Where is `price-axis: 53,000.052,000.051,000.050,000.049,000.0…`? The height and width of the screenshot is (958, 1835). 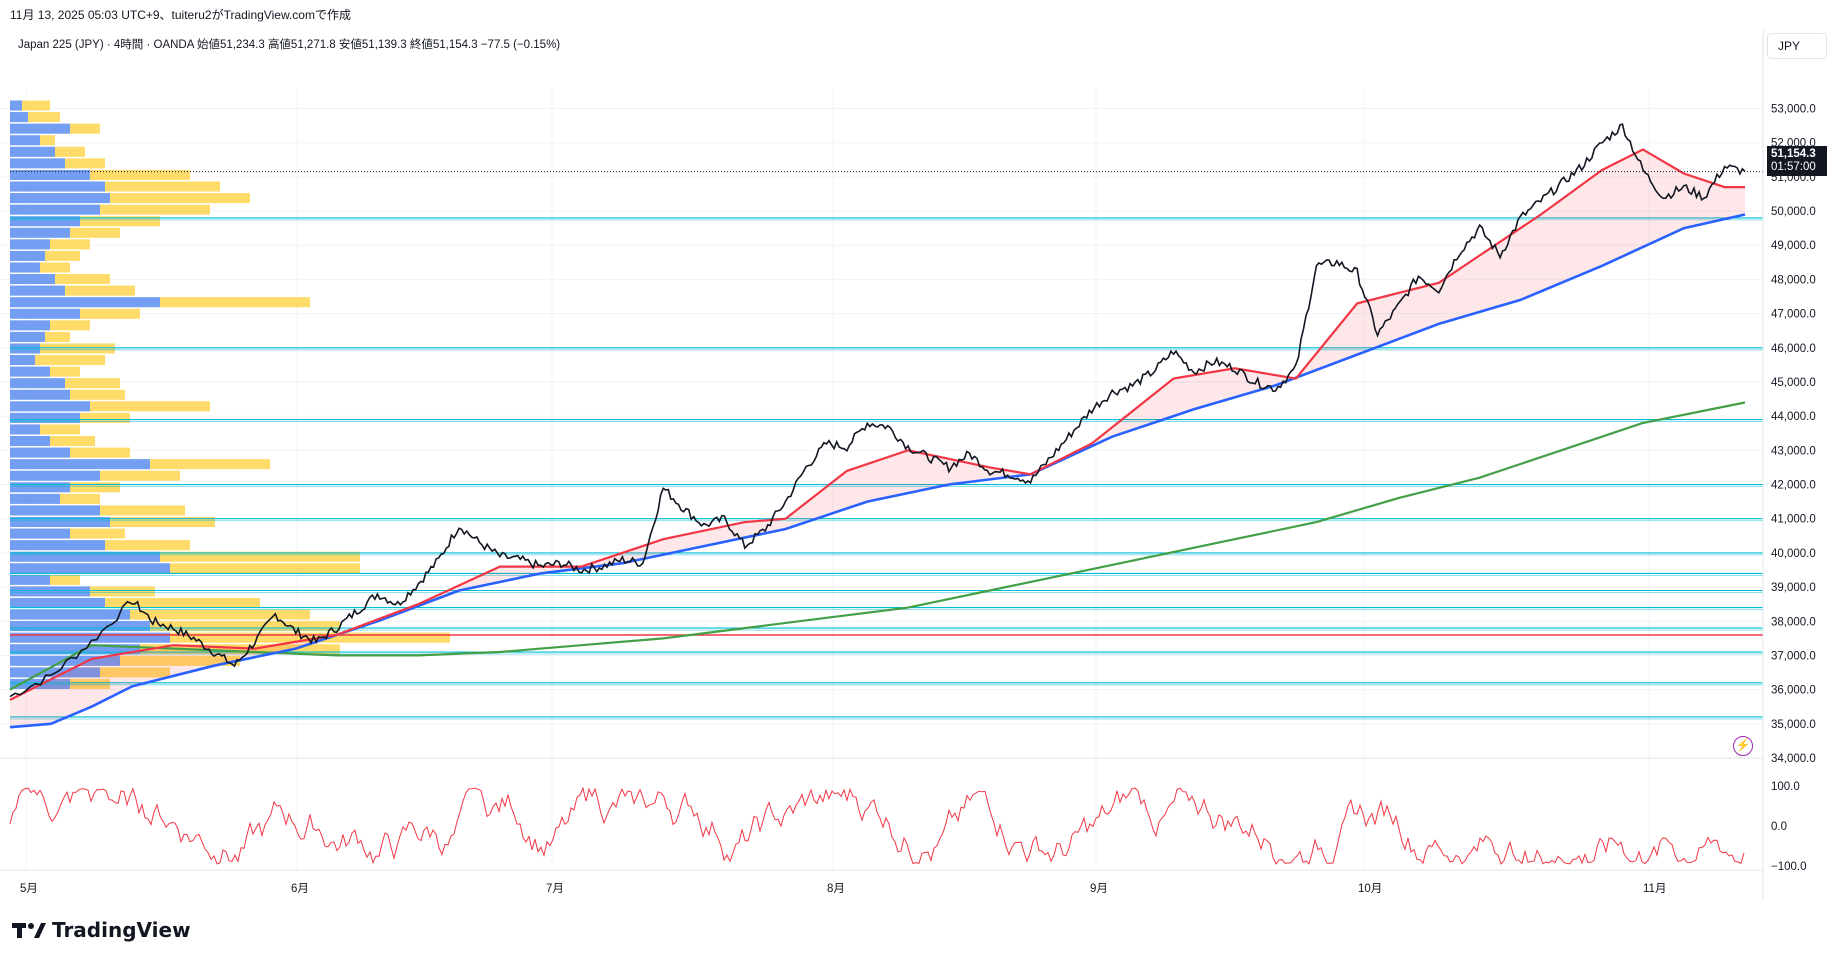 price-axis: 53,000.052,000.051,000.050,000.049,000.0… is located at coordinates (1793, 434).